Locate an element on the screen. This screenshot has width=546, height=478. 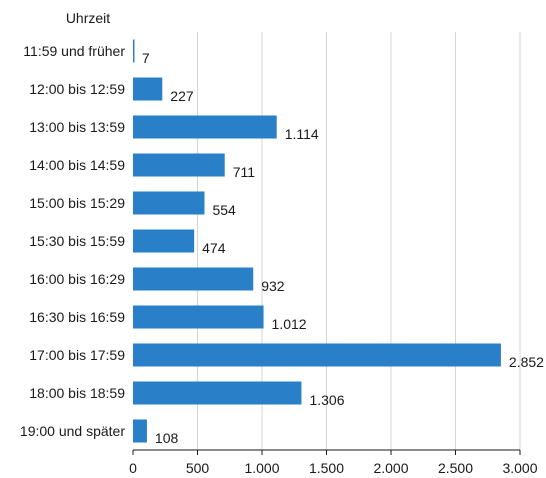
category-label: 17:00 bis 17:59 is located at coordinates (77, 355).